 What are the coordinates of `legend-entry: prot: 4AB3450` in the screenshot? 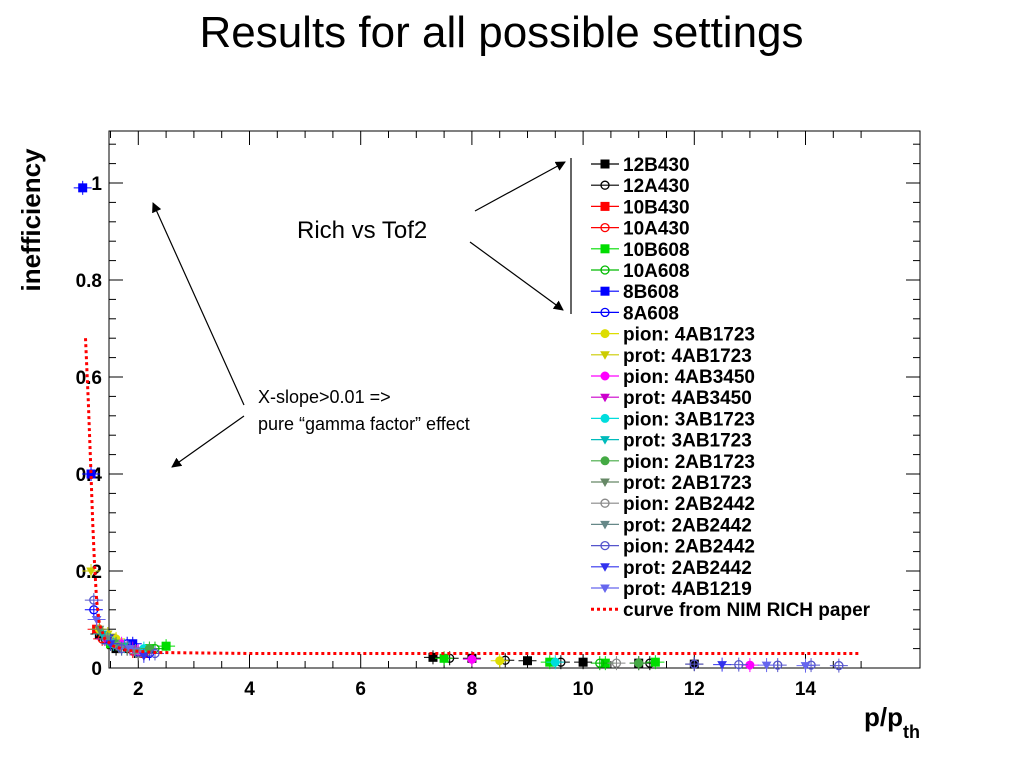 It's located at (671, 398).